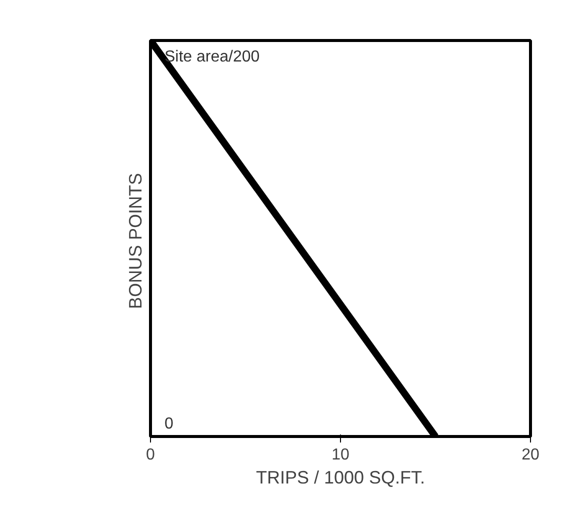  I want to click on y-axis-title: BONUS POINTS, so click(136, 241).